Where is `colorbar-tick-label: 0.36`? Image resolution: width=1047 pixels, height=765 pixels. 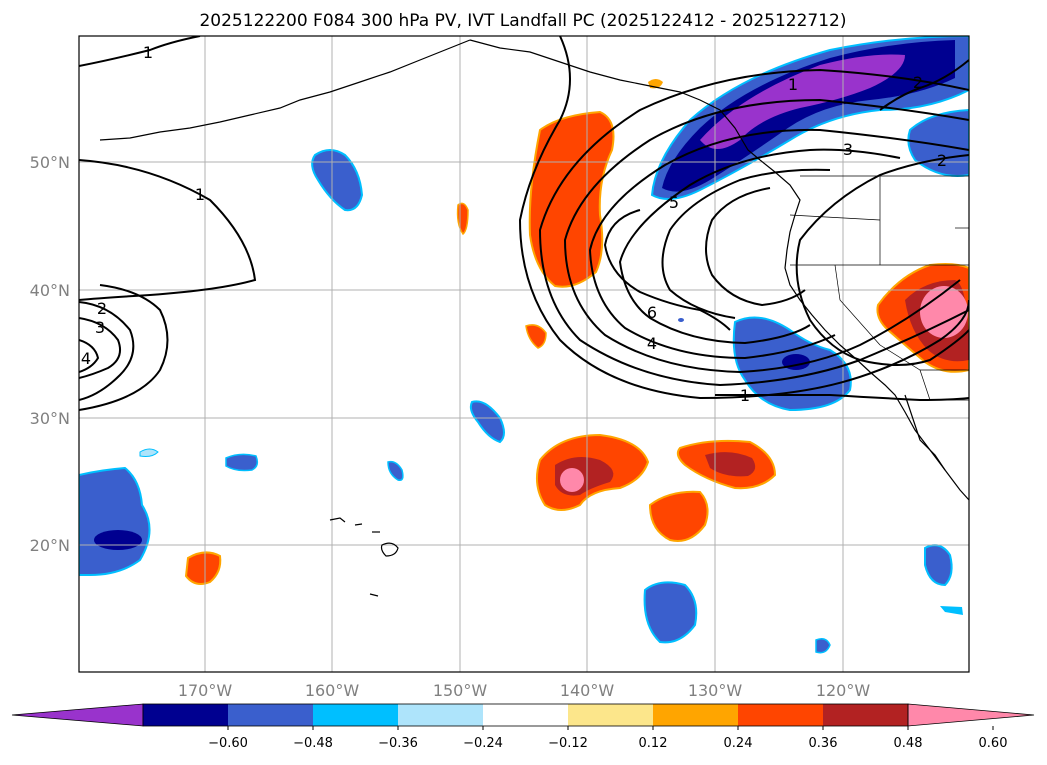
colorbar-tick-label: 0.36 is located at coordinates (823, 743).